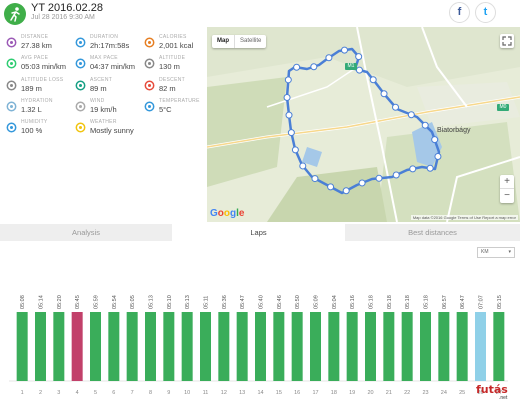 The height and width of the screenshot is (403, 520). Describe the element at coordinates (223, 41) in the screenshot. I see `map-mode-button: Map` at that location.